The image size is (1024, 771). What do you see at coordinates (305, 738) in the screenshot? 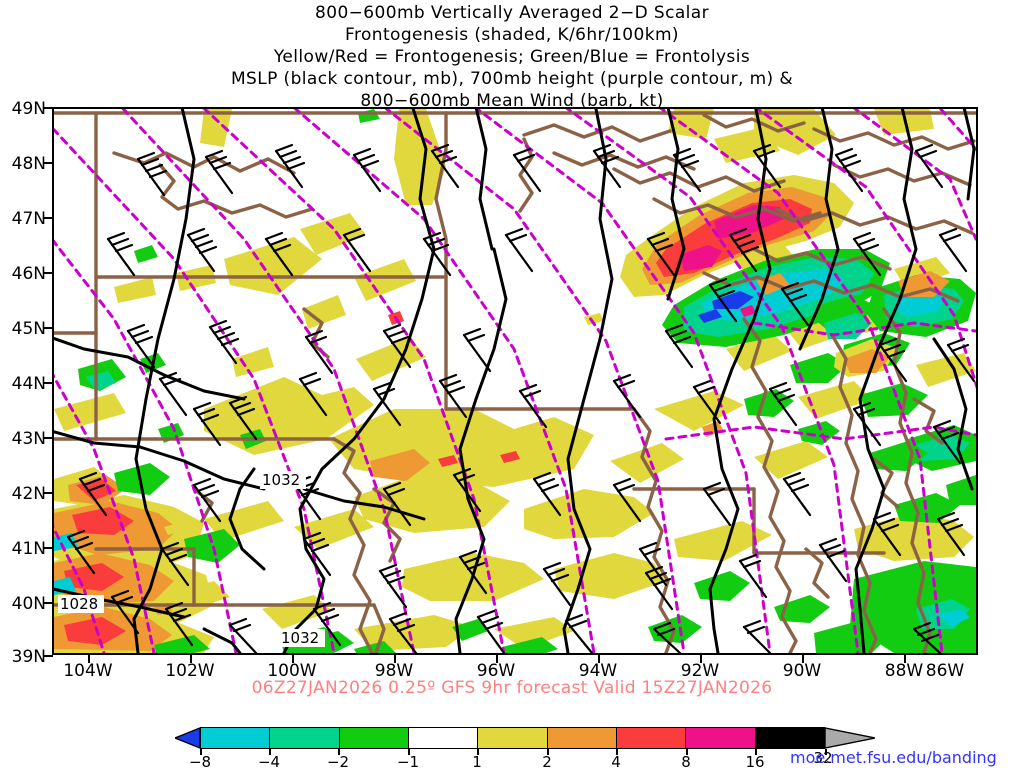
I see `colorbar-segment-springgreen` at bounding box center [305, 738].